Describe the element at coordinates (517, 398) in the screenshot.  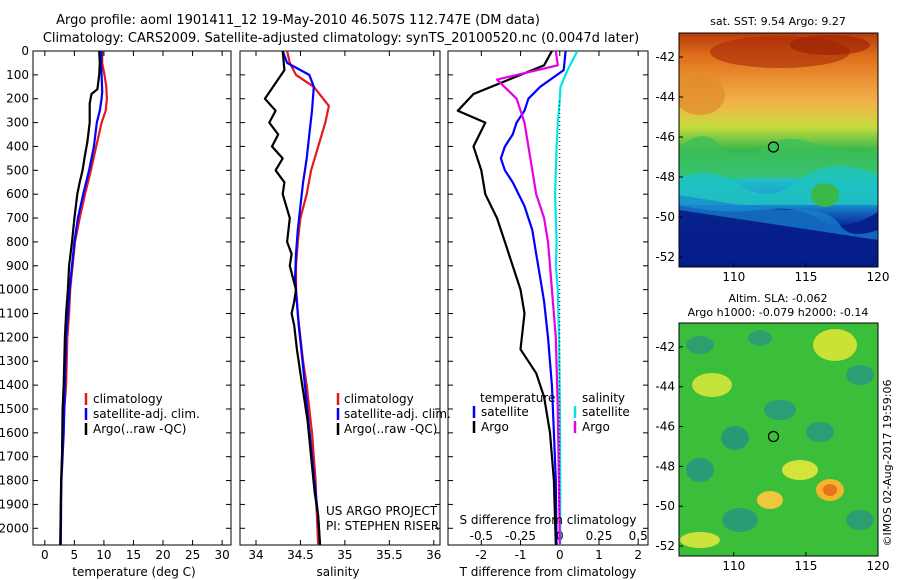
I see `legend-heading-temperature: temperature` at that location.